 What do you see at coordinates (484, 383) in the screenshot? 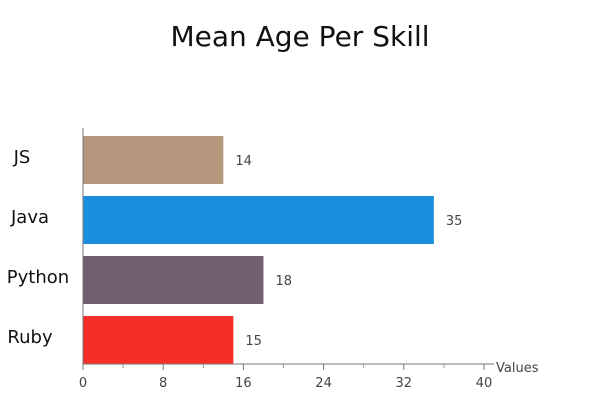
I see `x-tick-label-40: 40` at bounding box center [484, 383].